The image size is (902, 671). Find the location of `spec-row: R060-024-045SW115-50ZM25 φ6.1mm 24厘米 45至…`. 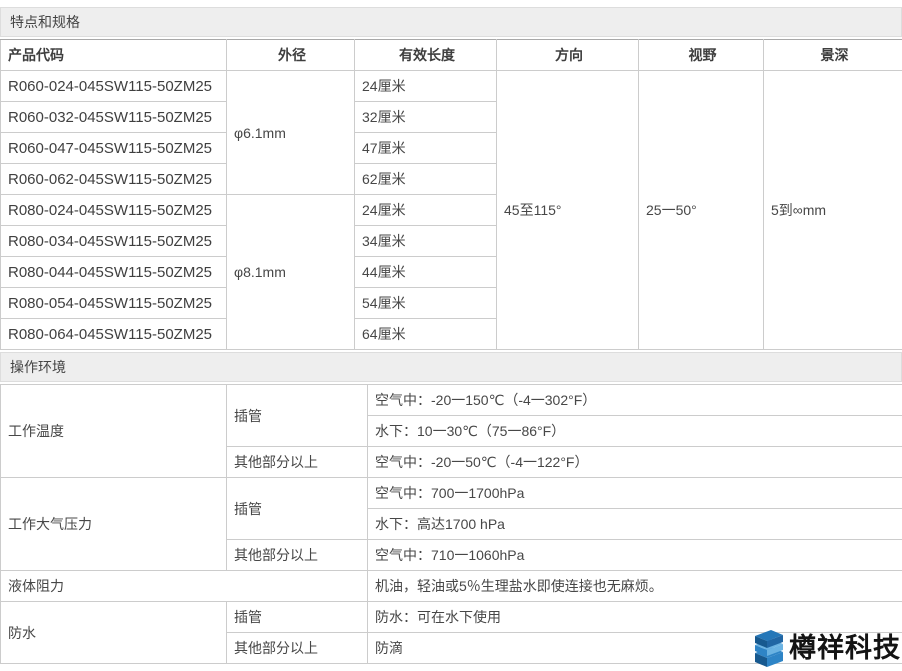

spec-row: R060-024-045SW115-50ZM25 φ6.1mm 24厘米 45至… is located at coordinates (451, 86).